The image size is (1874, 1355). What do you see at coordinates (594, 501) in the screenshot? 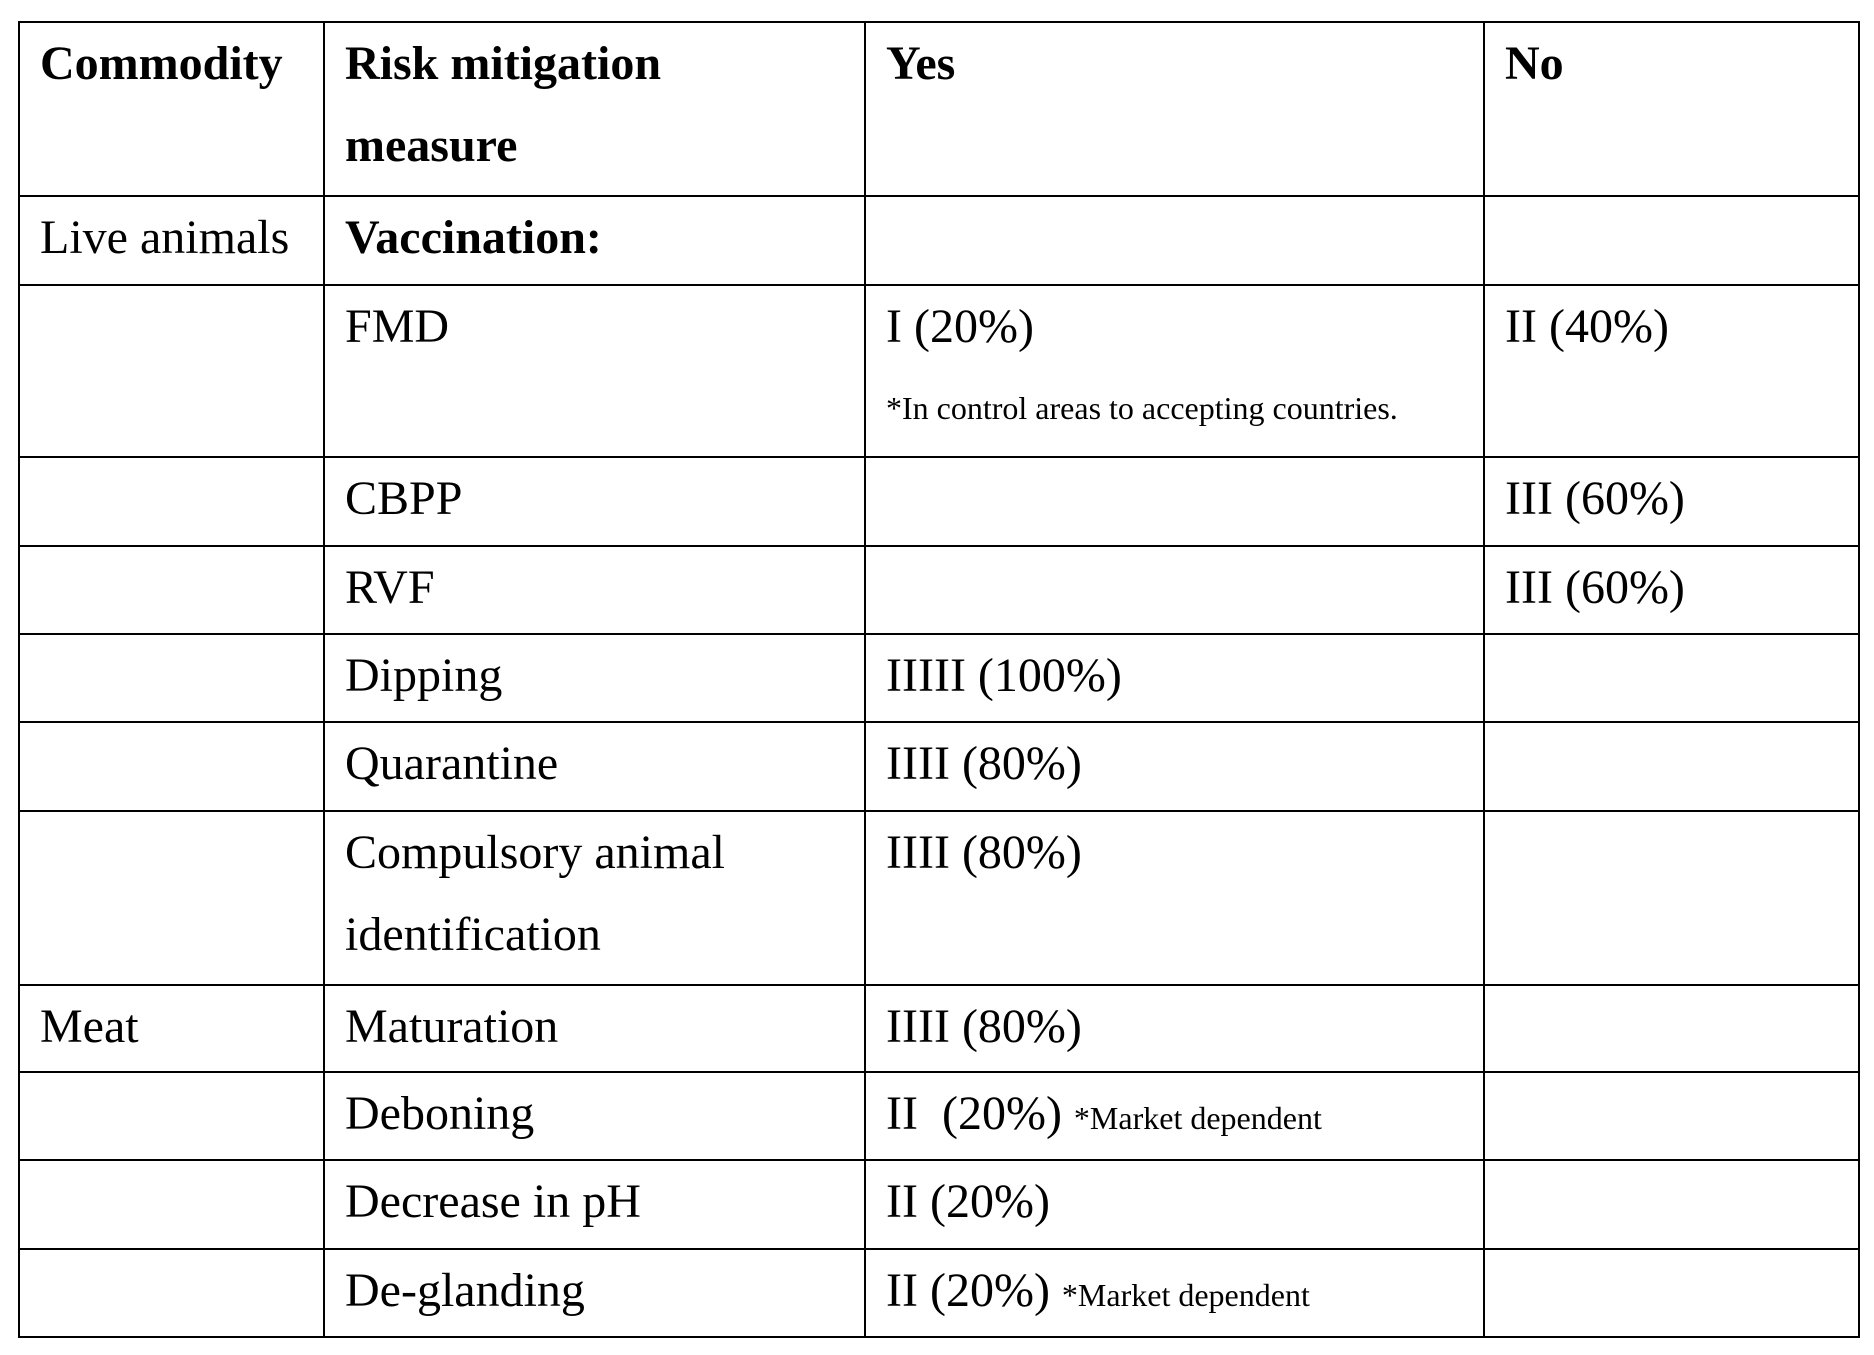
I see `table-cell: CBPP` at bounding box center [594, 501].